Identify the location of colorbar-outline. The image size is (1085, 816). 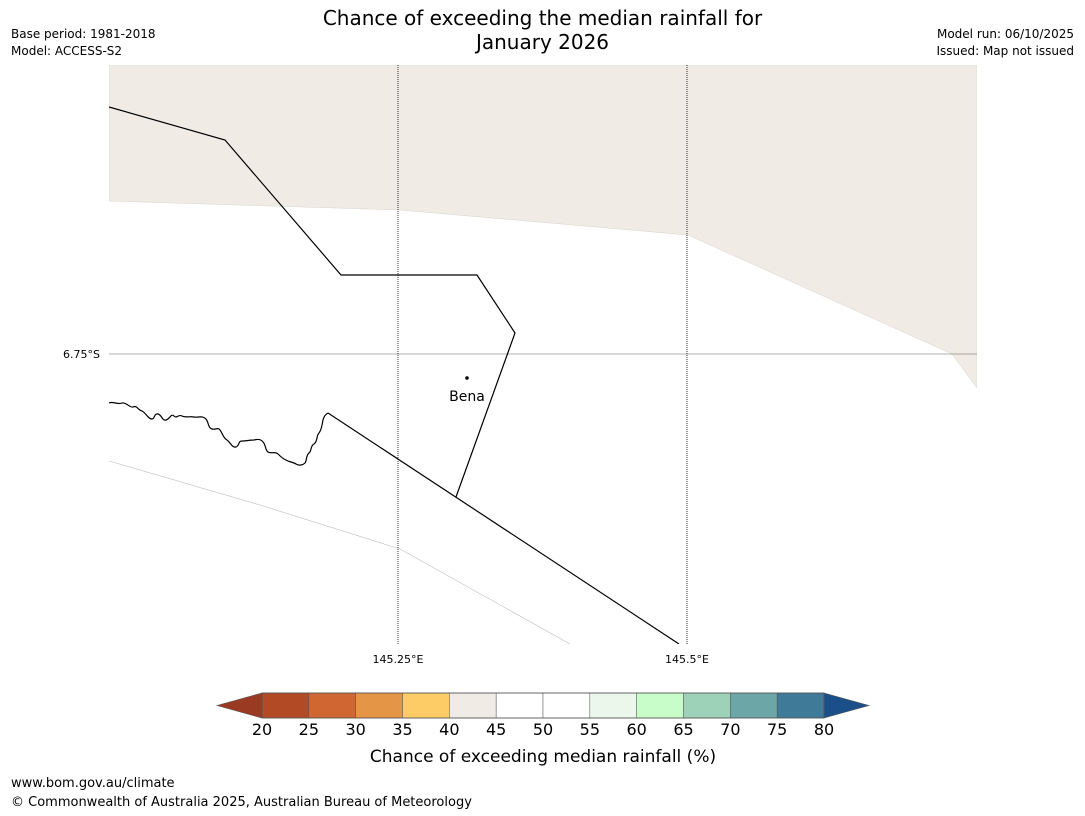
(543, 705).